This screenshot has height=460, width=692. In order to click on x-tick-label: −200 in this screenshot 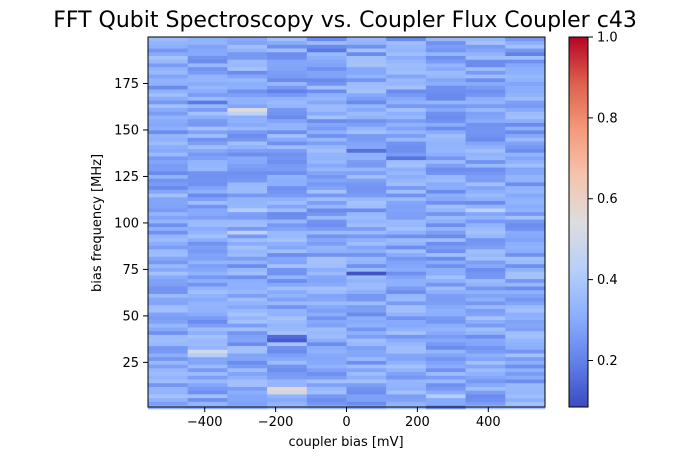, I will do `click(276, 422)`.